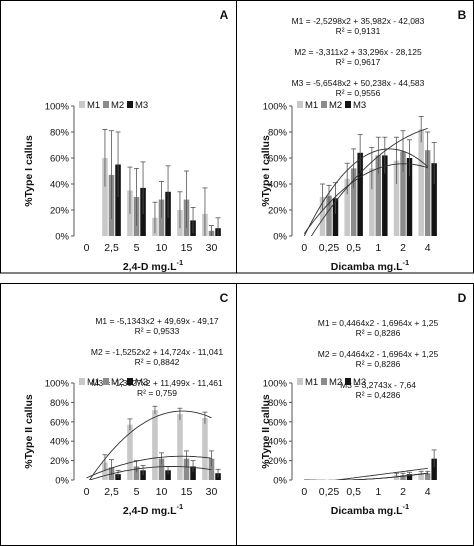 The width and height of the screenshot is (474, 546). I want to click on y-tick-label: 80%, so click(278, 403).